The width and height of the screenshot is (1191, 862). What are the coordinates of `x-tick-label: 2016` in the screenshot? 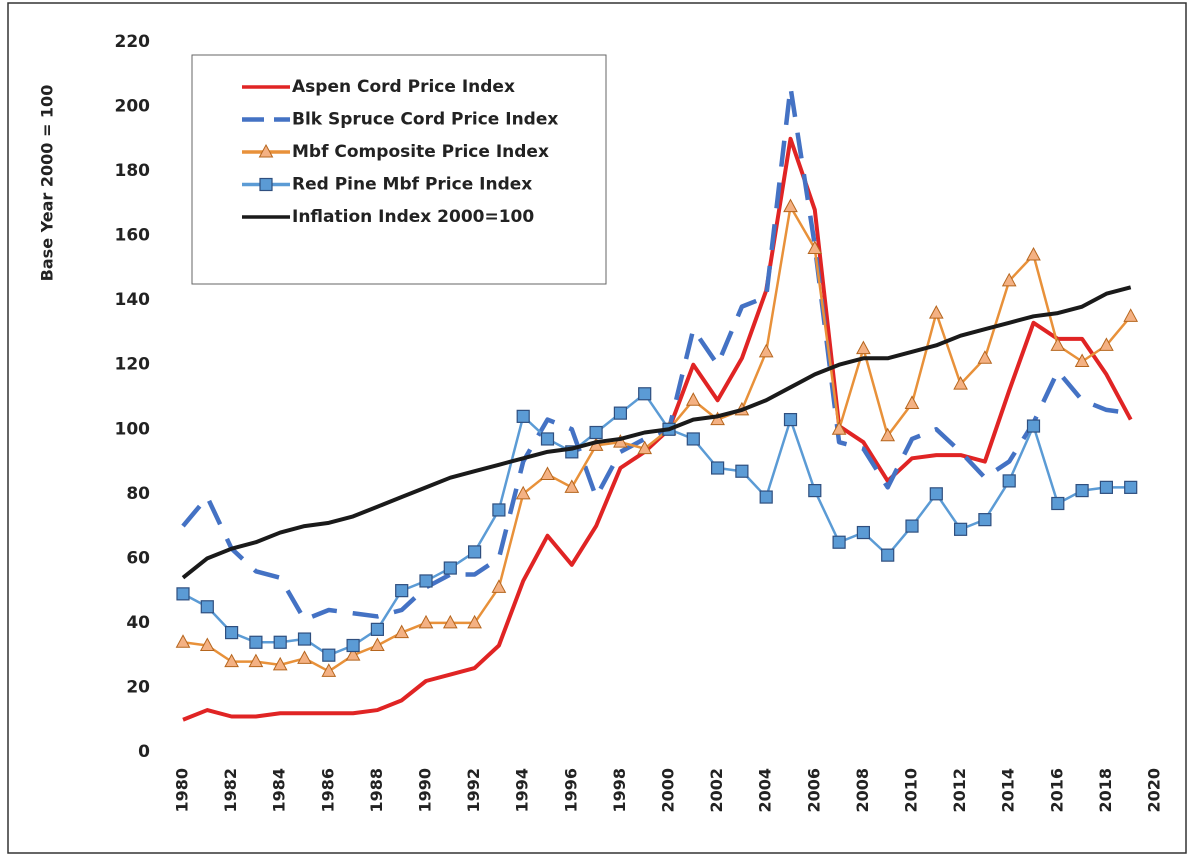 It's located at (1056, 790).